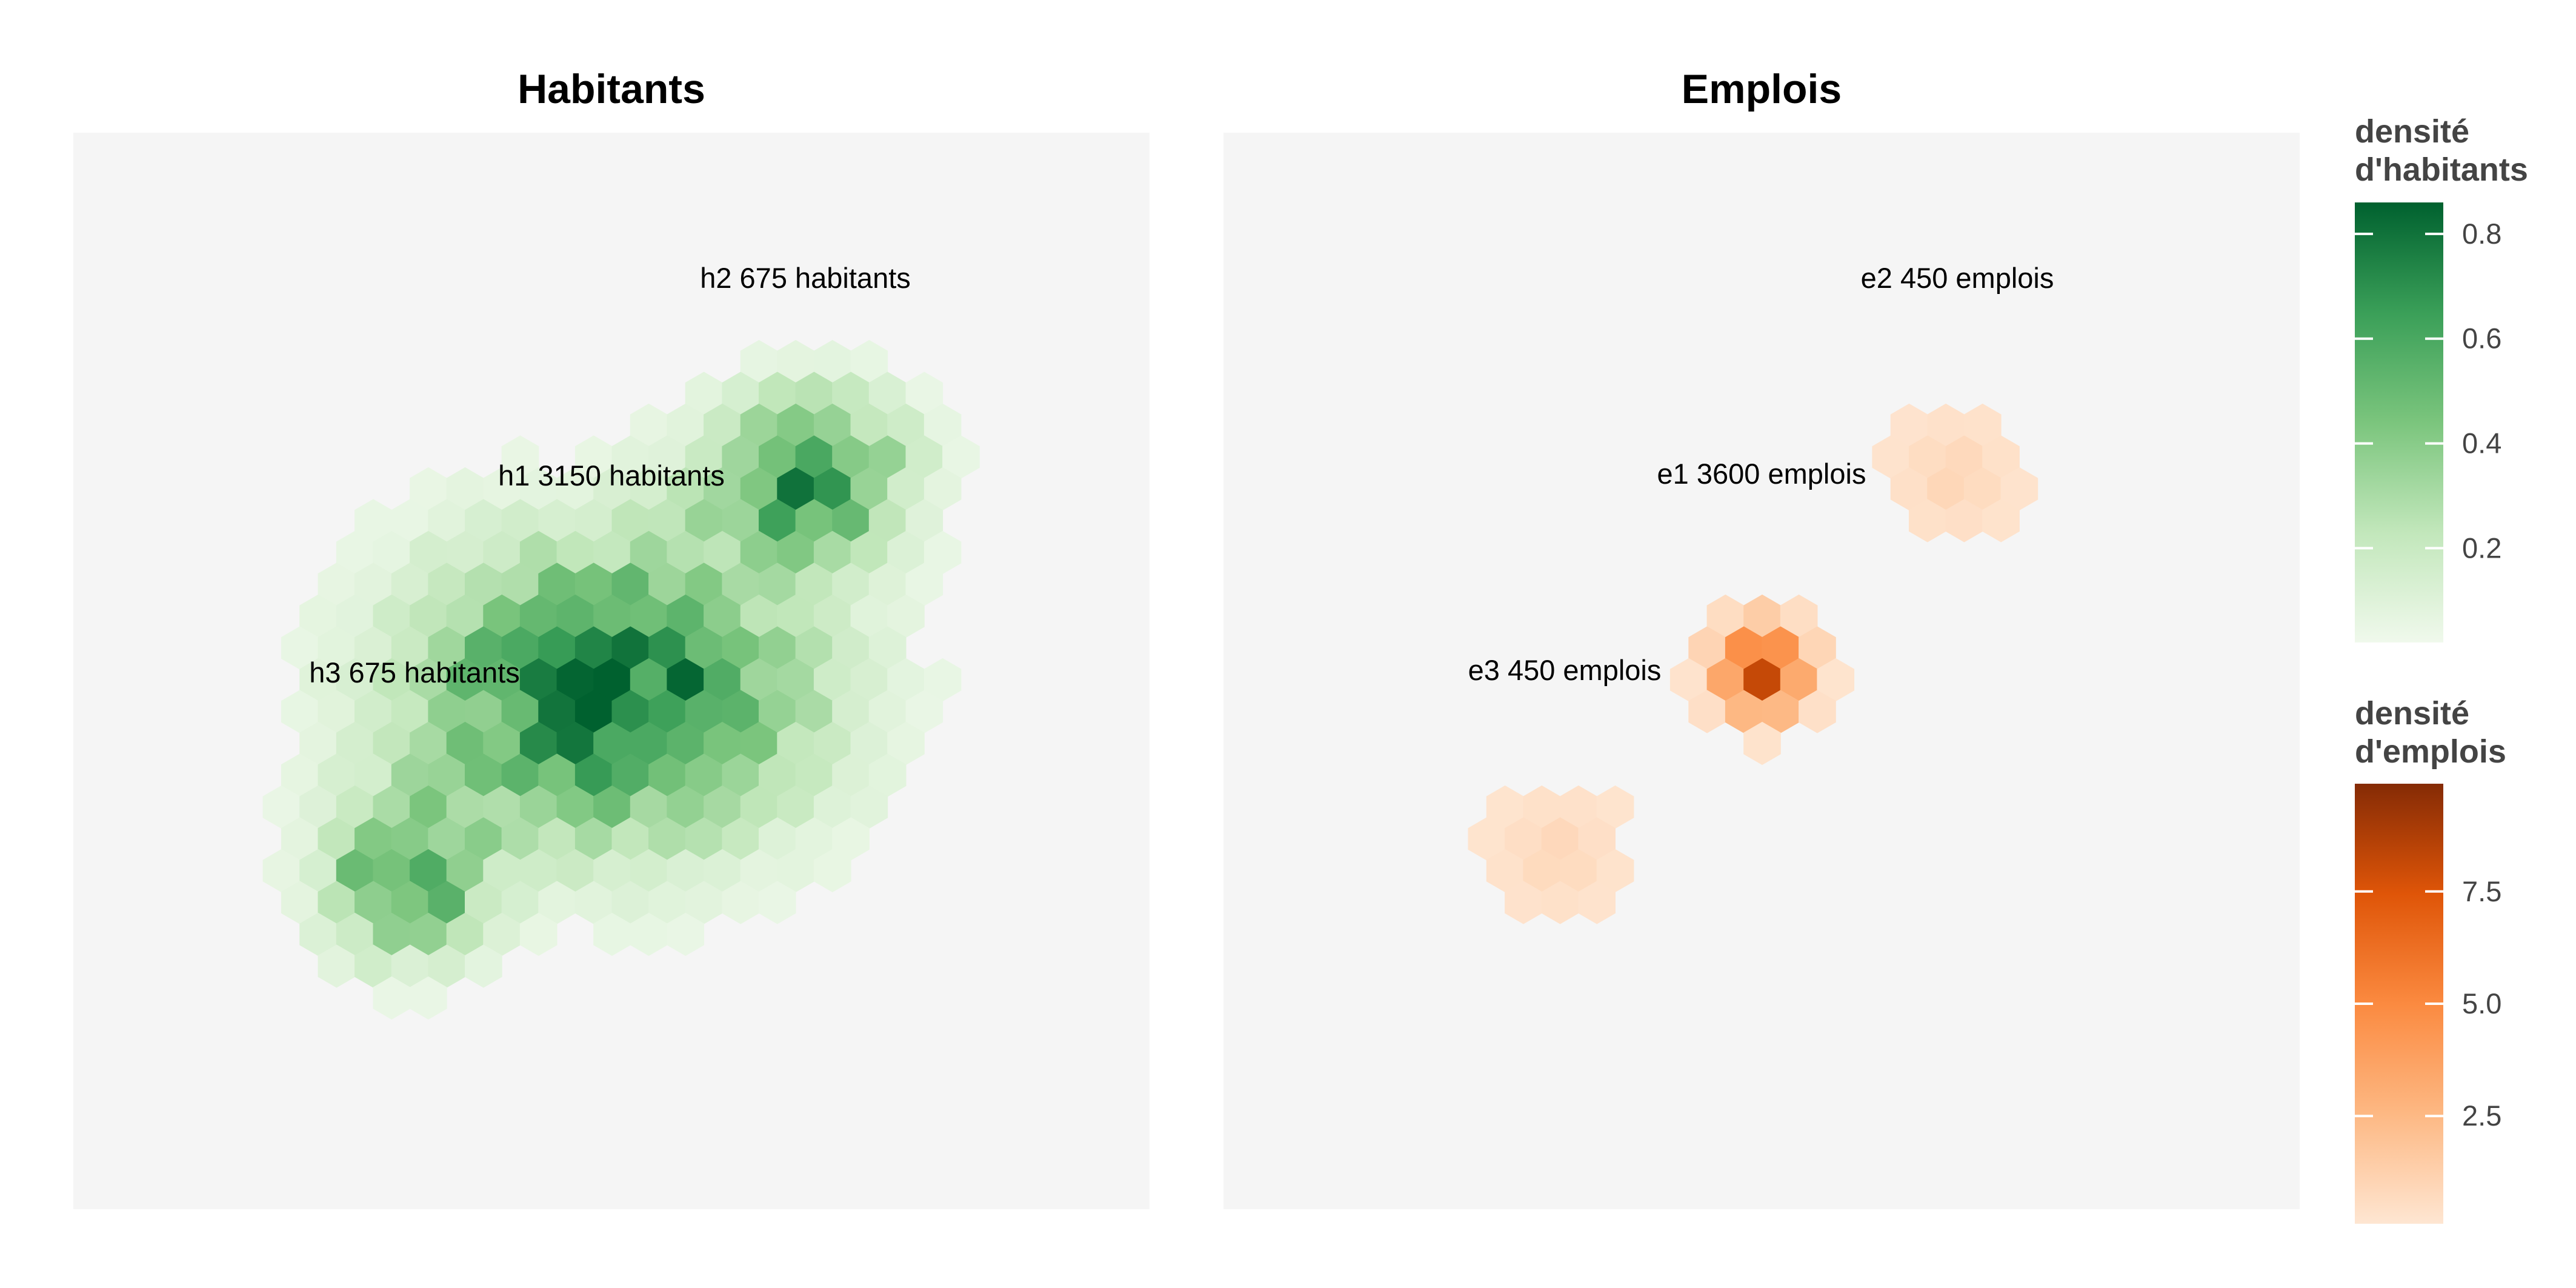 This screenshot has width=2576, height=1288. Describe the element at coordinates (1762, 89) in the screenshot. I see `panel-title-emplois: Emplois` at that location.